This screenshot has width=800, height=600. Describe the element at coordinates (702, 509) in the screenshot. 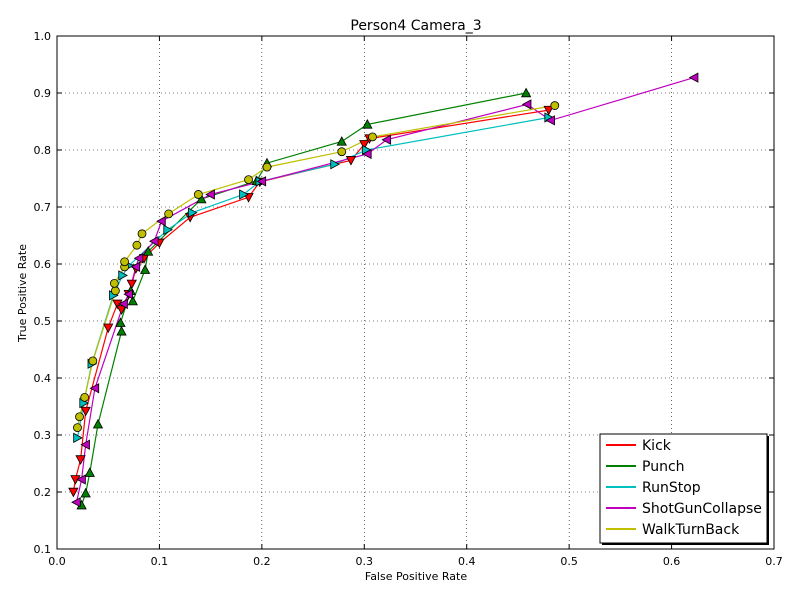

I see `legend-label: ShotGunCollapse` at that location.